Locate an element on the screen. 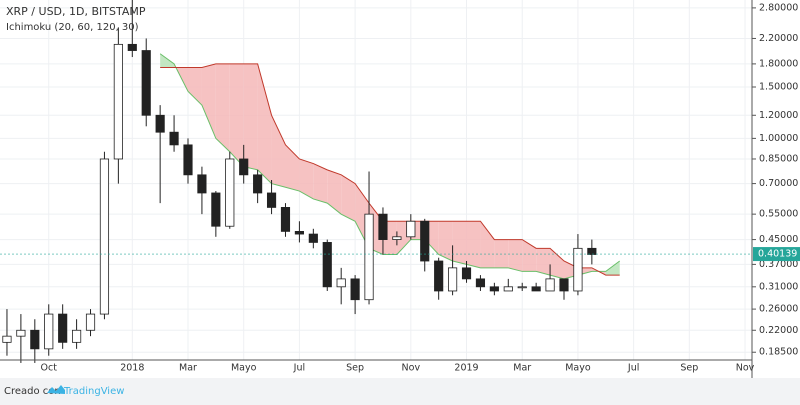 The height and width of the screenshot is (405, 800). last-price-box is located at coordinates (776, 254).